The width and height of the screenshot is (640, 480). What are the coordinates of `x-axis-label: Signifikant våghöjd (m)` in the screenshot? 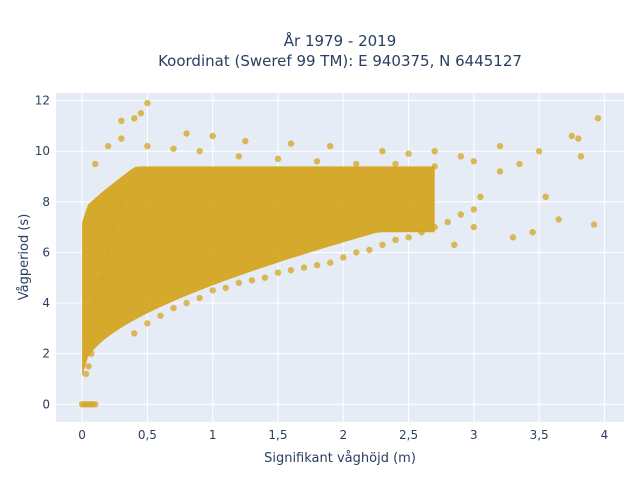 It's located at (340, 458).